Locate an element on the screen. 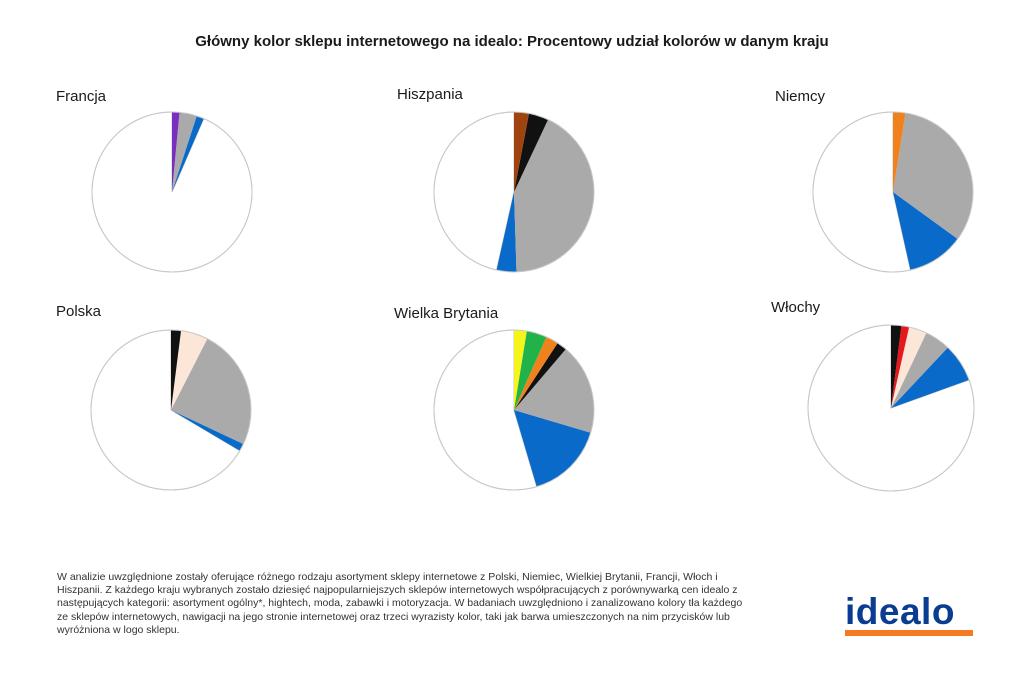  pie-slice-green is located at coordinates (530, 370).